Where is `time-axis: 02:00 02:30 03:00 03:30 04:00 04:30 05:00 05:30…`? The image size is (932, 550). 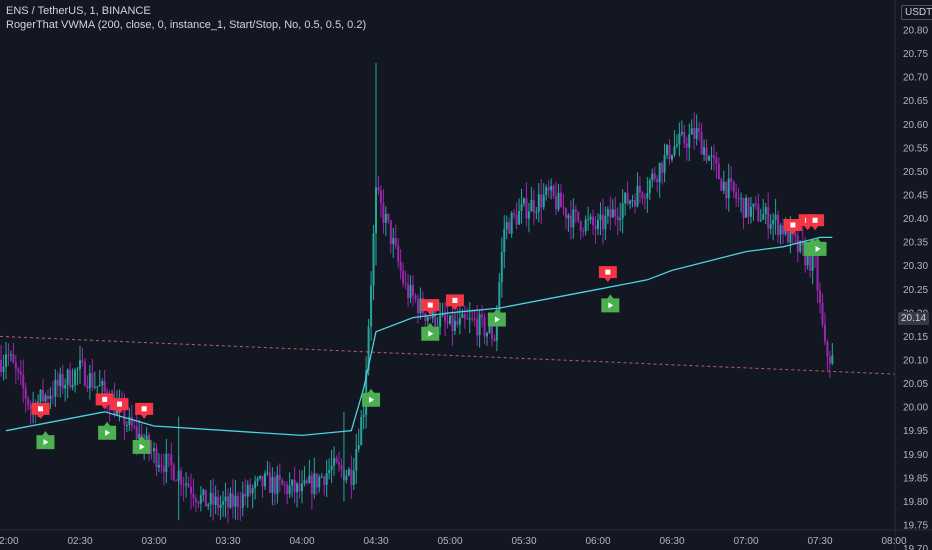 time-axis: 02:00 02:30 03:00 03:30 04:00 04:30 05:00 05:30… is located at coordinates (453, 541).